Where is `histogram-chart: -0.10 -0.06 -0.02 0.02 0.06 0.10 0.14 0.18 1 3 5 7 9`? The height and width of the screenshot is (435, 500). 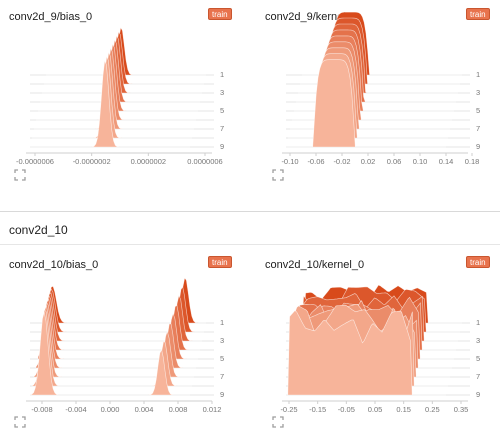
histogram-chart: -0.10 -0.06 -0.02 0.02 0.06 0.10 0.14 0.18 1 3 5 7 9 is located at coordinates (380, 88).